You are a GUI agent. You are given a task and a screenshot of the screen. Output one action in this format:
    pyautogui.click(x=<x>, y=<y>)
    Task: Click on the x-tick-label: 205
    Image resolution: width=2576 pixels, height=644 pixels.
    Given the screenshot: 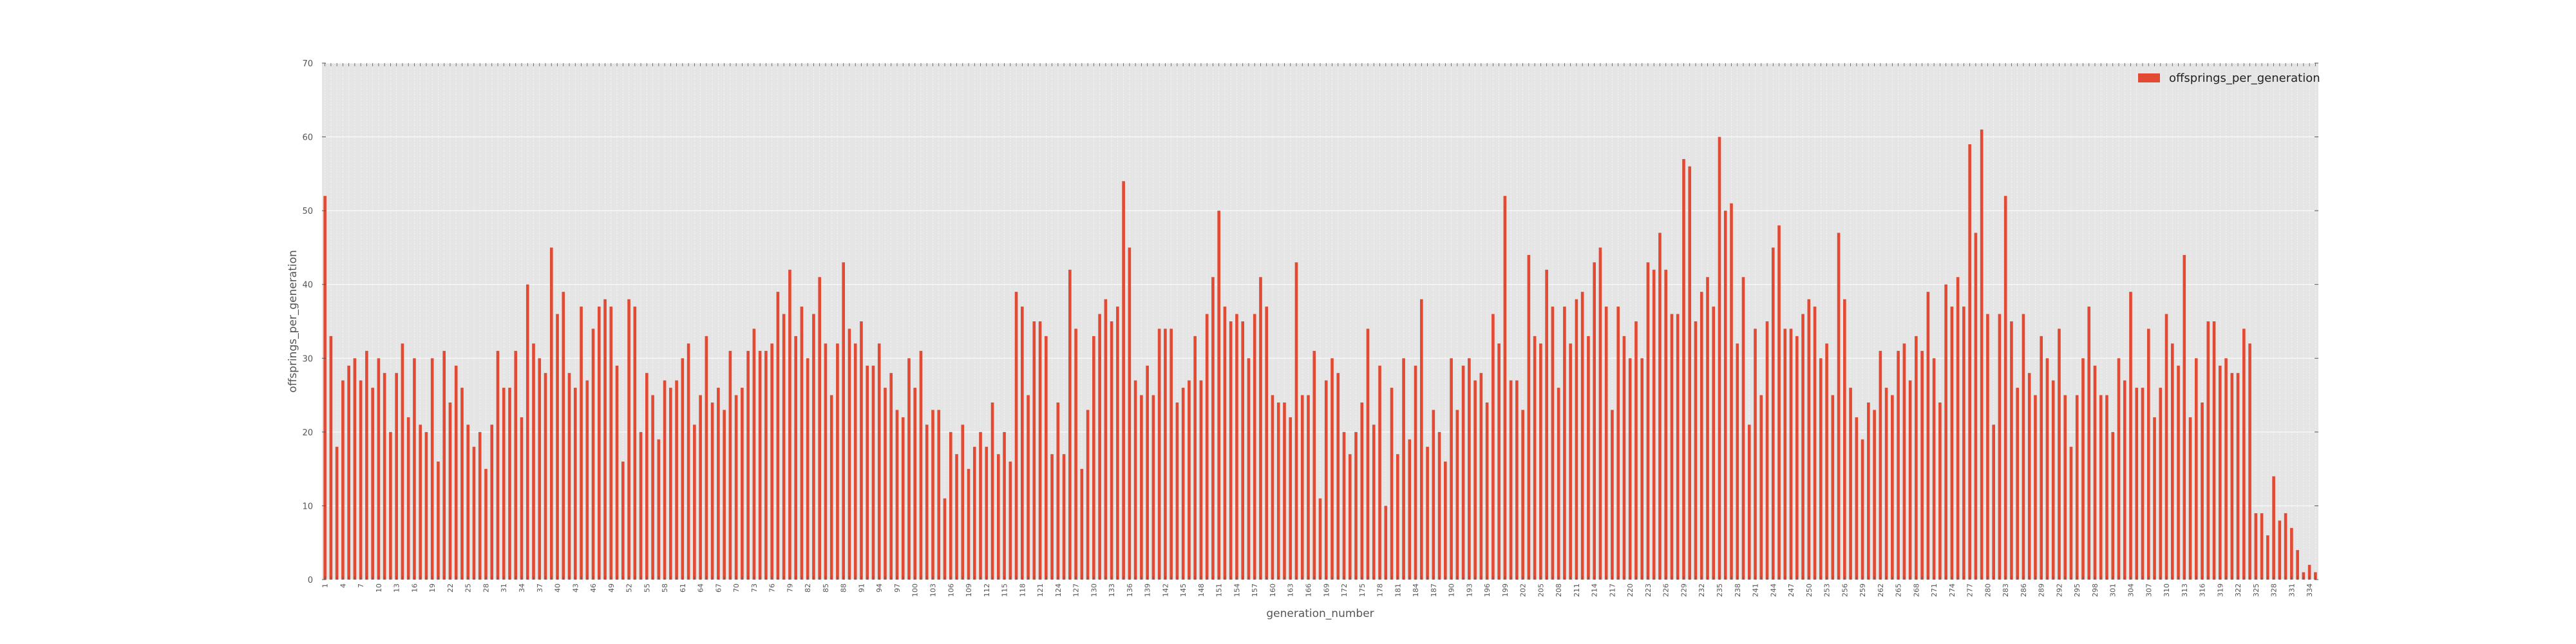 What is the action you would take?
    pyautogui.click(x=1541, y=590)
    